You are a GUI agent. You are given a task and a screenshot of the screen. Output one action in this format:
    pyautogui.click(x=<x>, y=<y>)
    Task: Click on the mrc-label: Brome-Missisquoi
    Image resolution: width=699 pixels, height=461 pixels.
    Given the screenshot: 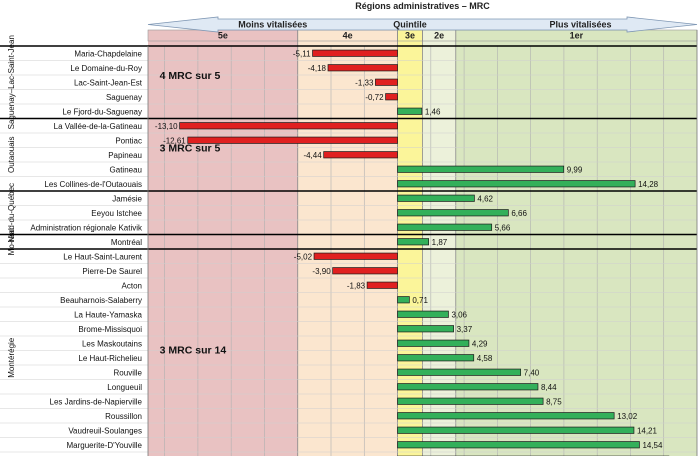 What is the action you would take?
    pyautogui.click(x=110, y=329)
    